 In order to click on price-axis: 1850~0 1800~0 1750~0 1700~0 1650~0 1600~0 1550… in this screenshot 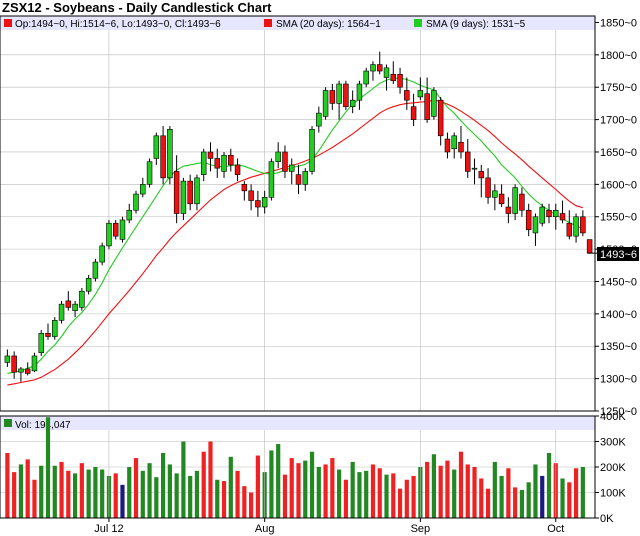, I will do `click(616, 217)`.